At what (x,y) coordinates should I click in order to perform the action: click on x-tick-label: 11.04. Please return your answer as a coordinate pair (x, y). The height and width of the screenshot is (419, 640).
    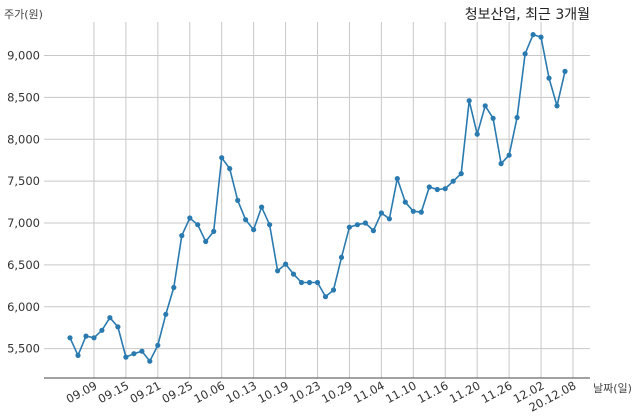
    Looking at the image, I should click on (369, 392).